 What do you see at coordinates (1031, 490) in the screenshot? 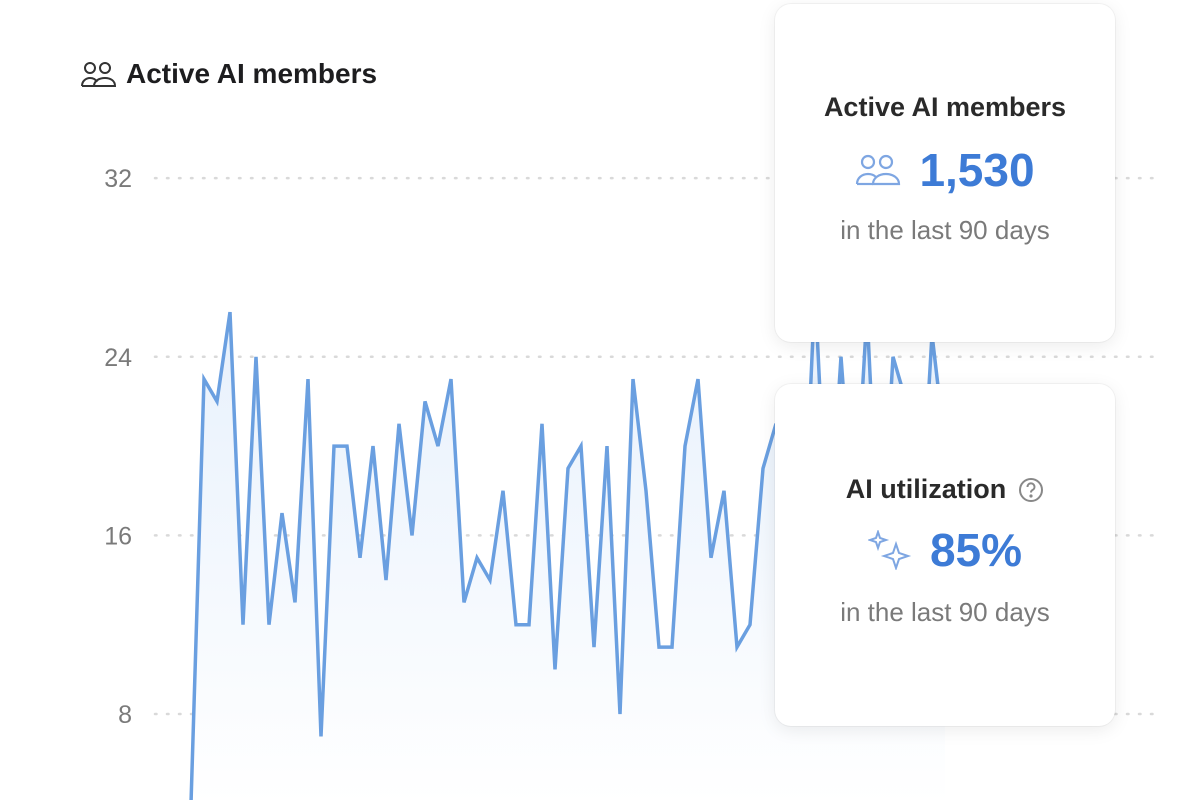
I see `question-circle-icon` at bounding box center [1031, 490].